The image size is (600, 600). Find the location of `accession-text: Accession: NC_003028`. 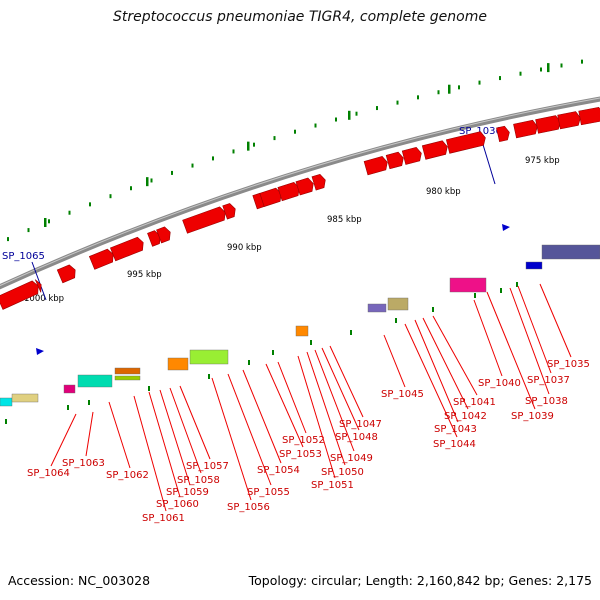

accession-text: Accession: NC_003028 is located at coordinates (79, 580).